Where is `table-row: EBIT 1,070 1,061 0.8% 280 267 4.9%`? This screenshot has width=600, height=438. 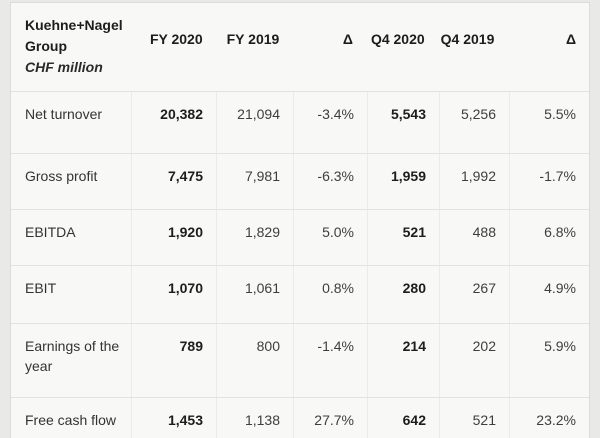 table-row: EBIT 1,070 1,061 0.8% 280 267 4.9% is located at coordinates (300, 294).